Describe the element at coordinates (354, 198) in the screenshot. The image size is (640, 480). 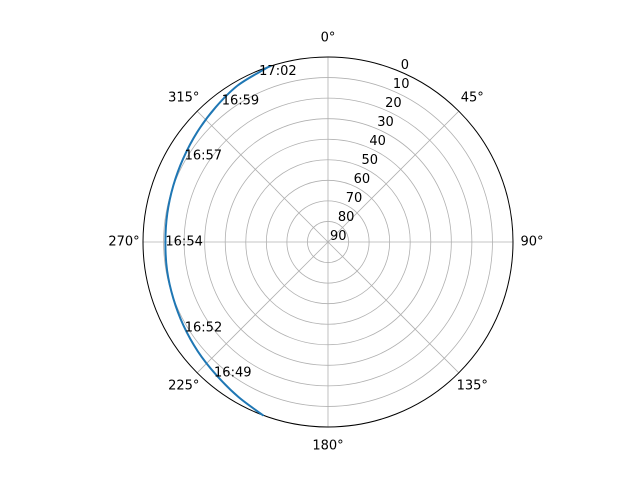
I see `r-tick-label: 70` at that location.